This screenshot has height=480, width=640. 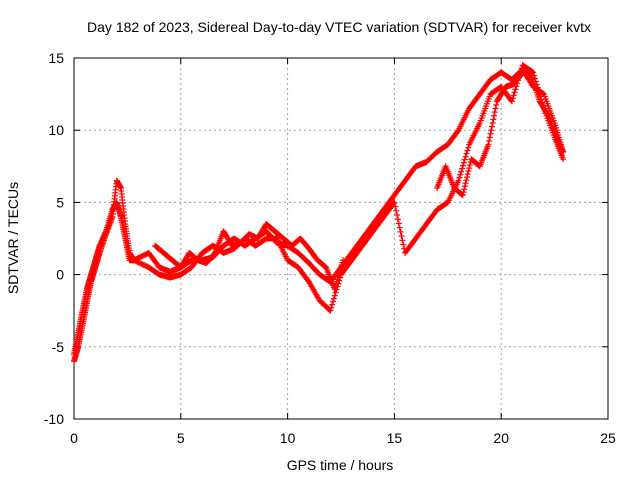 What do you see at coordinates (58, 347) in the screenshot?
I see `y-tick-label: -5` at bounding box center [58, 347].